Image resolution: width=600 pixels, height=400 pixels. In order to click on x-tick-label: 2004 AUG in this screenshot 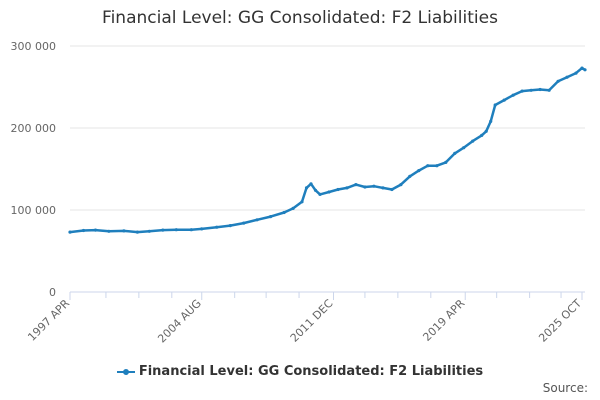, I will do `click(179, 321)`.